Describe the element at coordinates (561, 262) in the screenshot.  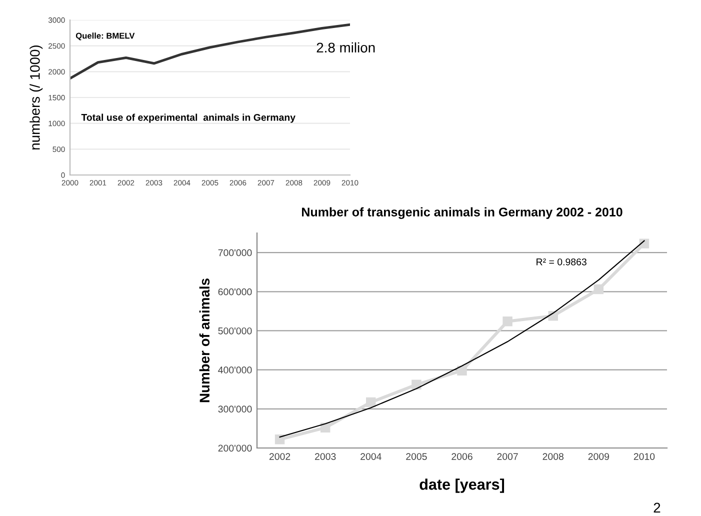
I see `annotation: R² = 0.9863` at that location.